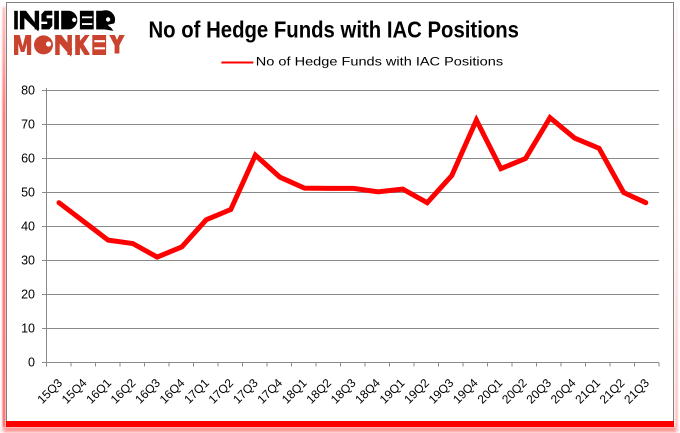  I want to click on svg-text: 20Q2, so click(514, 391).